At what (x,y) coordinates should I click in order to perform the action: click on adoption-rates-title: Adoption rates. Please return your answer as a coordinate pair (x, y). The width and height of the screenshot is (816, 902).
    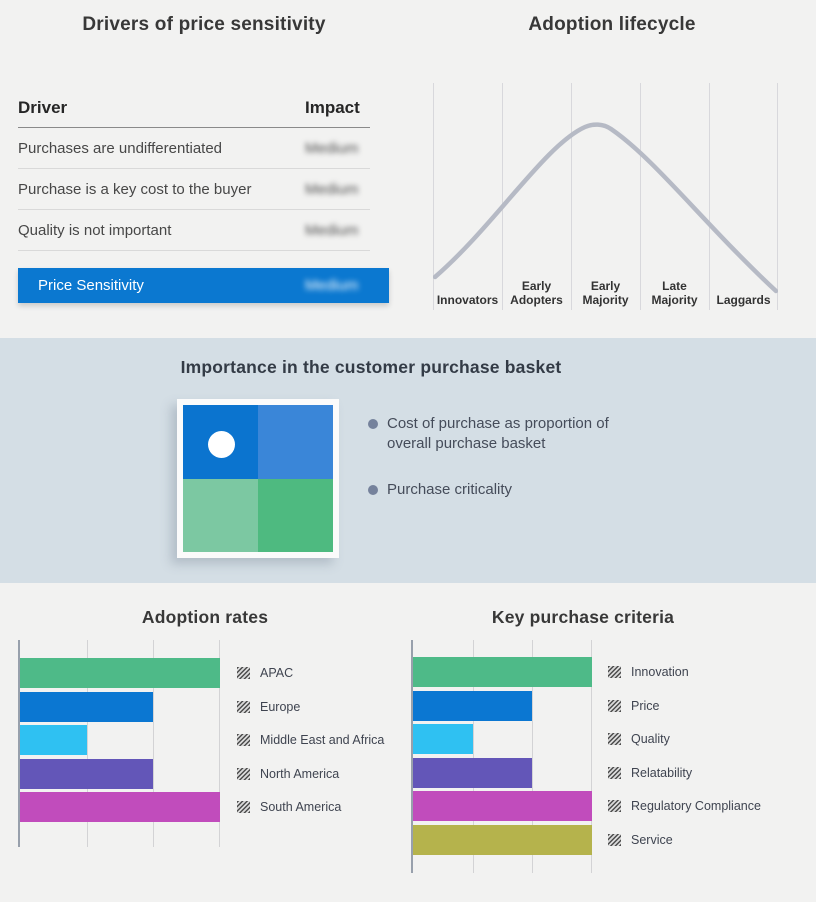
    Looking at the image, I should click on (205, 617).